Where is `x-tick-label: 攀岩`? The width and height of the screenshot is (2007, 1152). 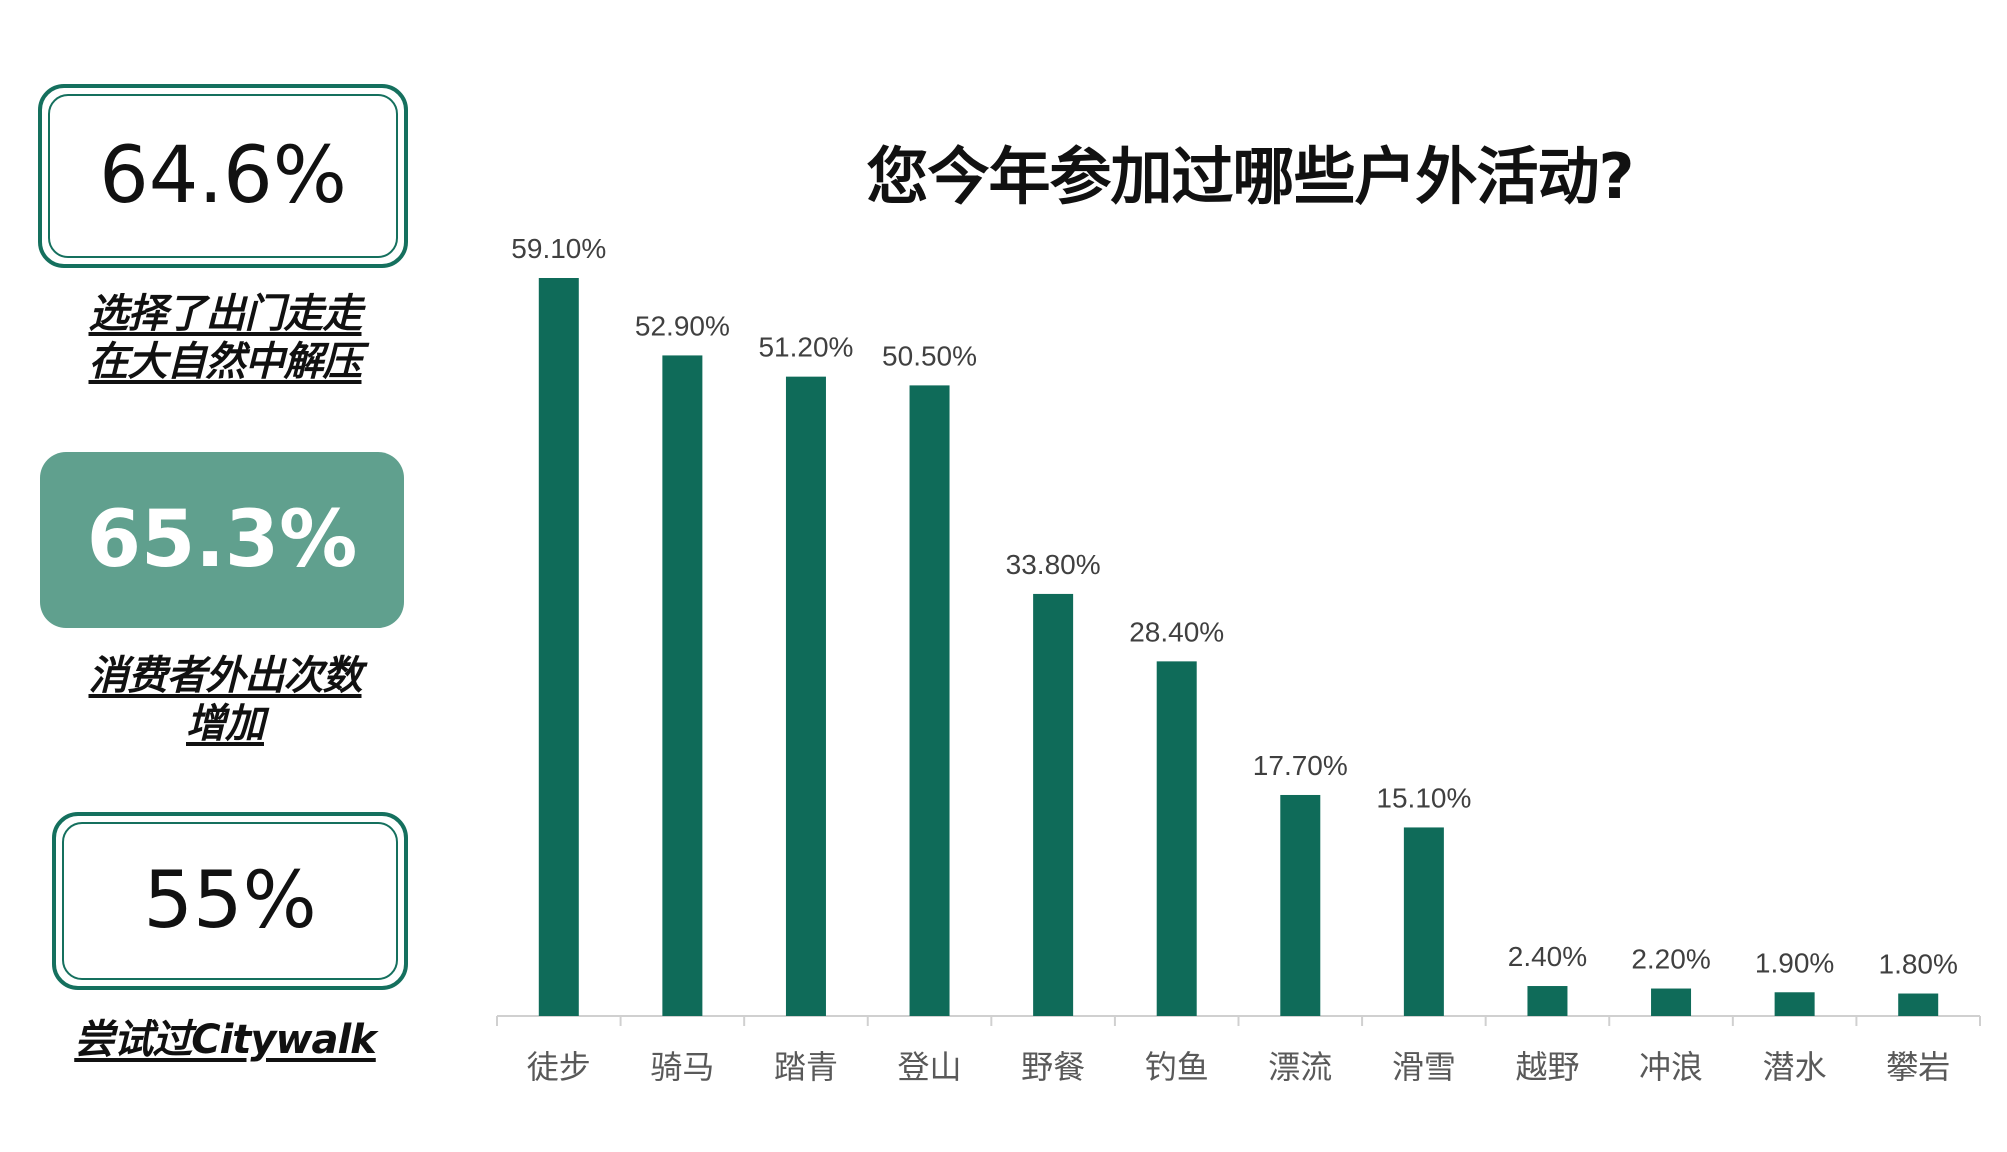 x-tick-label: 攀岩 is located at coordinates (1918, 1067).